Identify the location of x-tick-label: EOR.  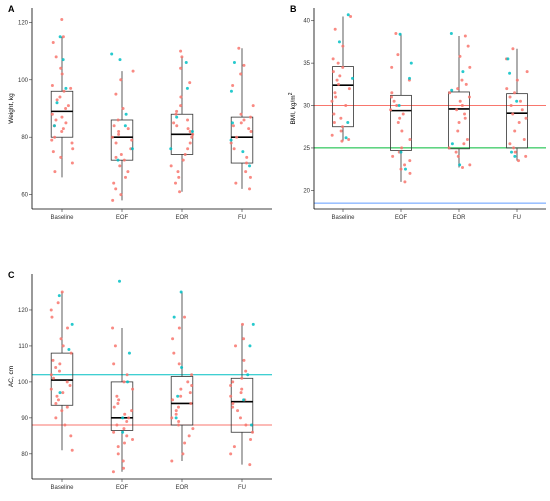
(459, 218).